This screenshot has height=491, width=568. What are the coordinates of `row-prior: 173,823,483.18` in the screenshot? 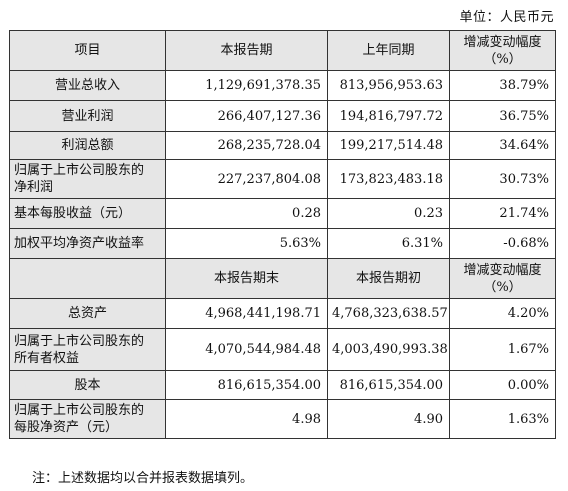 It's located at (388, 179).